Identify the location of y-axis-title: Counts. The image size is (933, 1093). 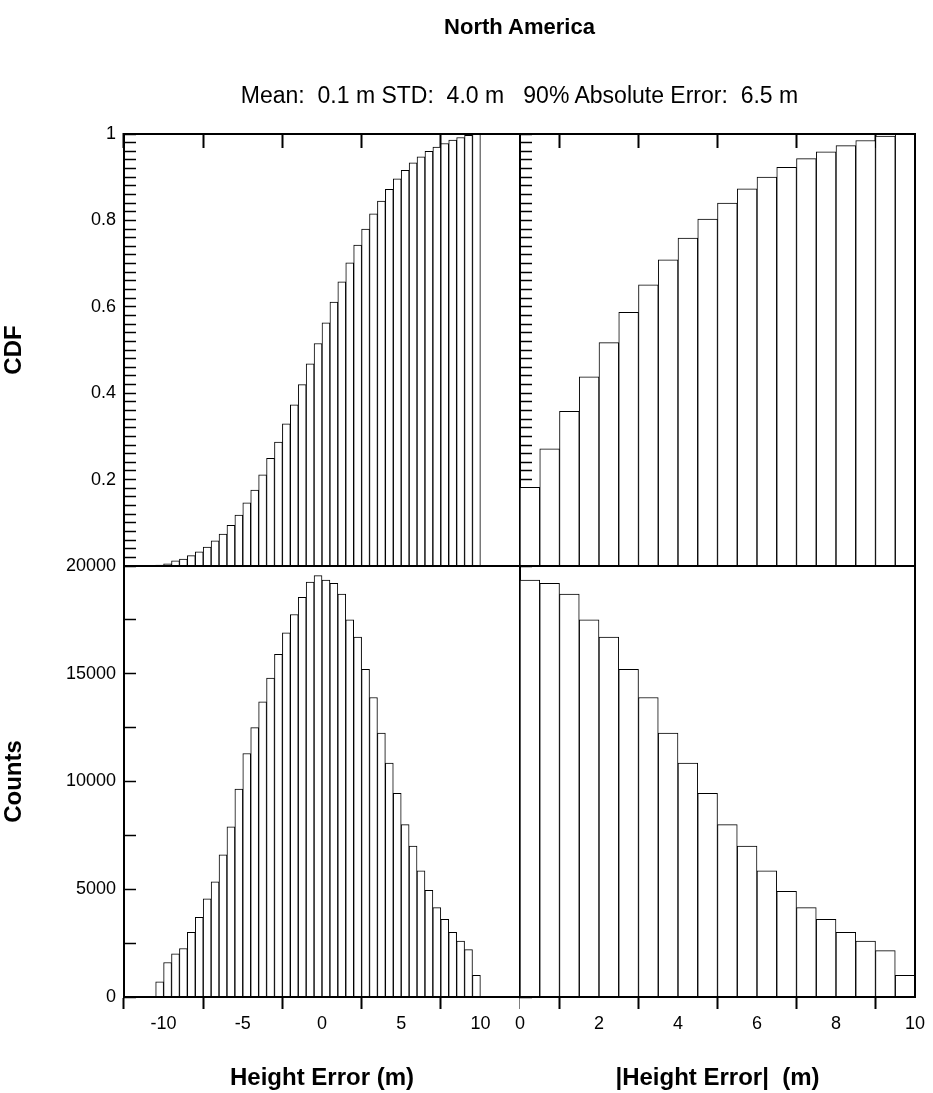
(13, 781).